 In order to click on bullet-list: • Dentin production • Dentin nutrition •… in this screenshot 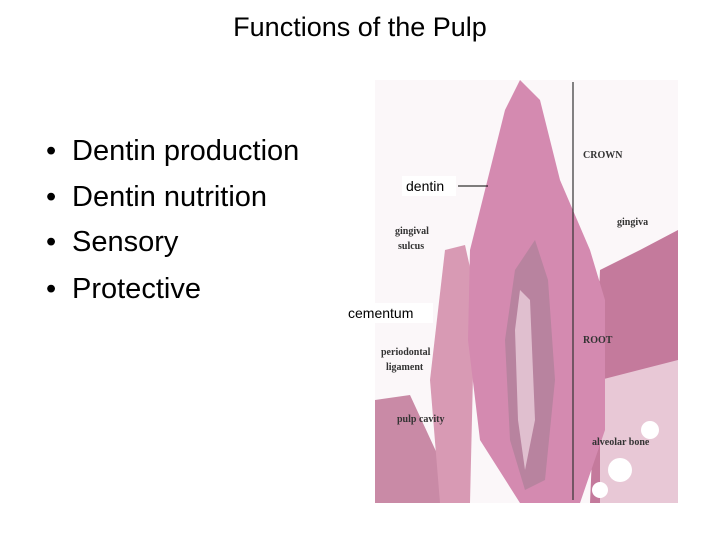, I will do `click(172, 220)`.